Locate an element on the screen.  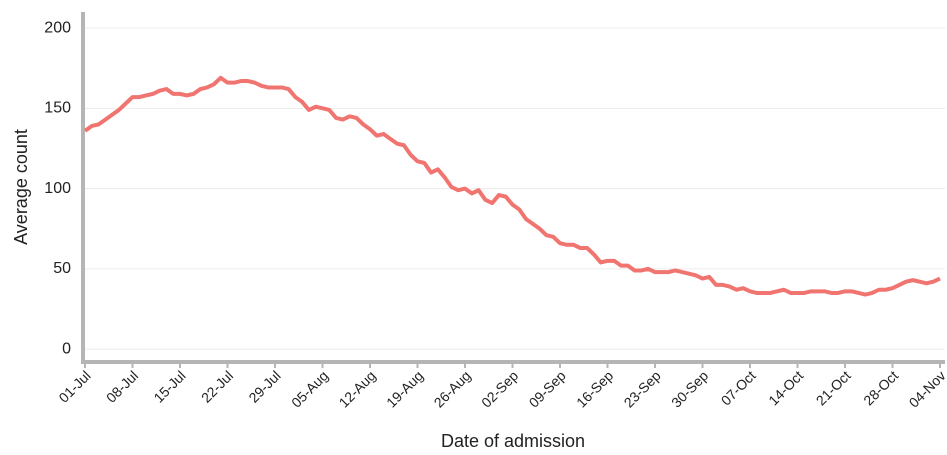
x-tick-label: 28-Oct is located at coordinates (880, 387).